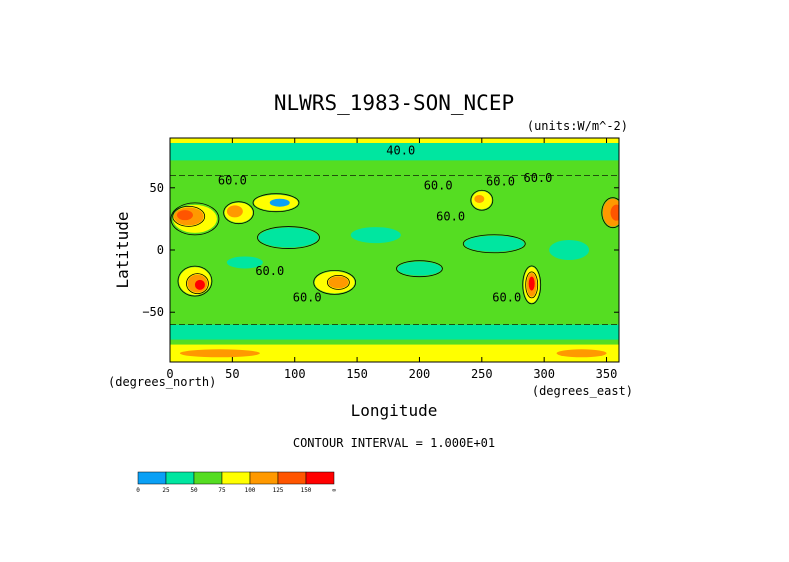  What do you see at coordinates (482, 374) in the screenshot?
I see `x-tick-label: 250` at bounding box center [482, 374].